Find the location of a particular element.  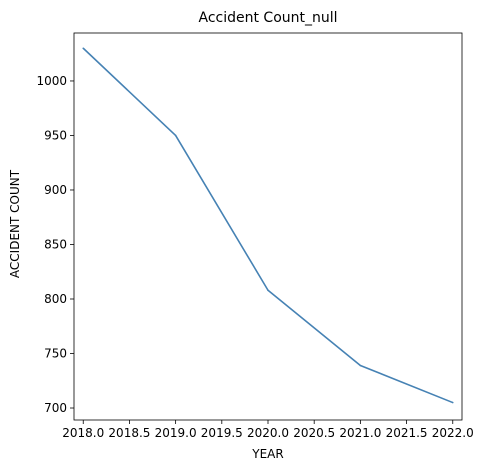

y-tick-label: 900 is located at coordinates (55, 190).